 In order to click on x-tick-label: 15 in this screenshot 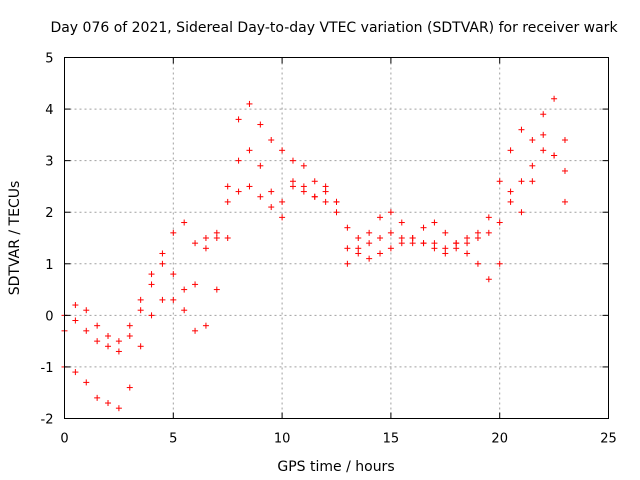, I will do `click(391, 439)`.